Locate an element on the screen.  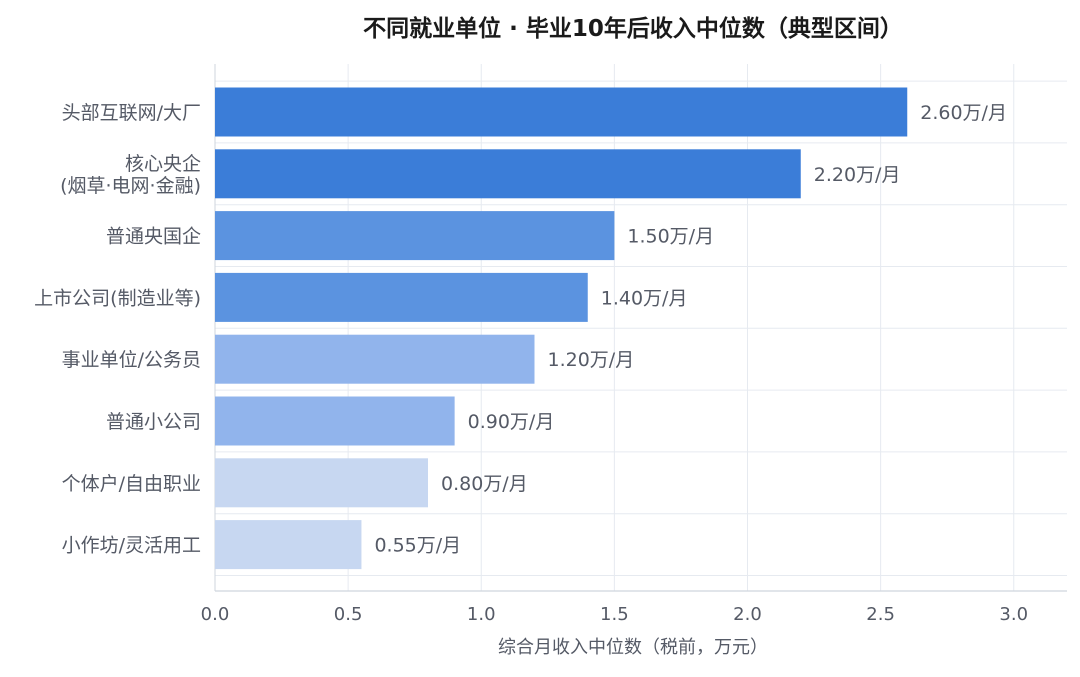
x-tick-label: 0.0 is located at coordinates (215, 614).